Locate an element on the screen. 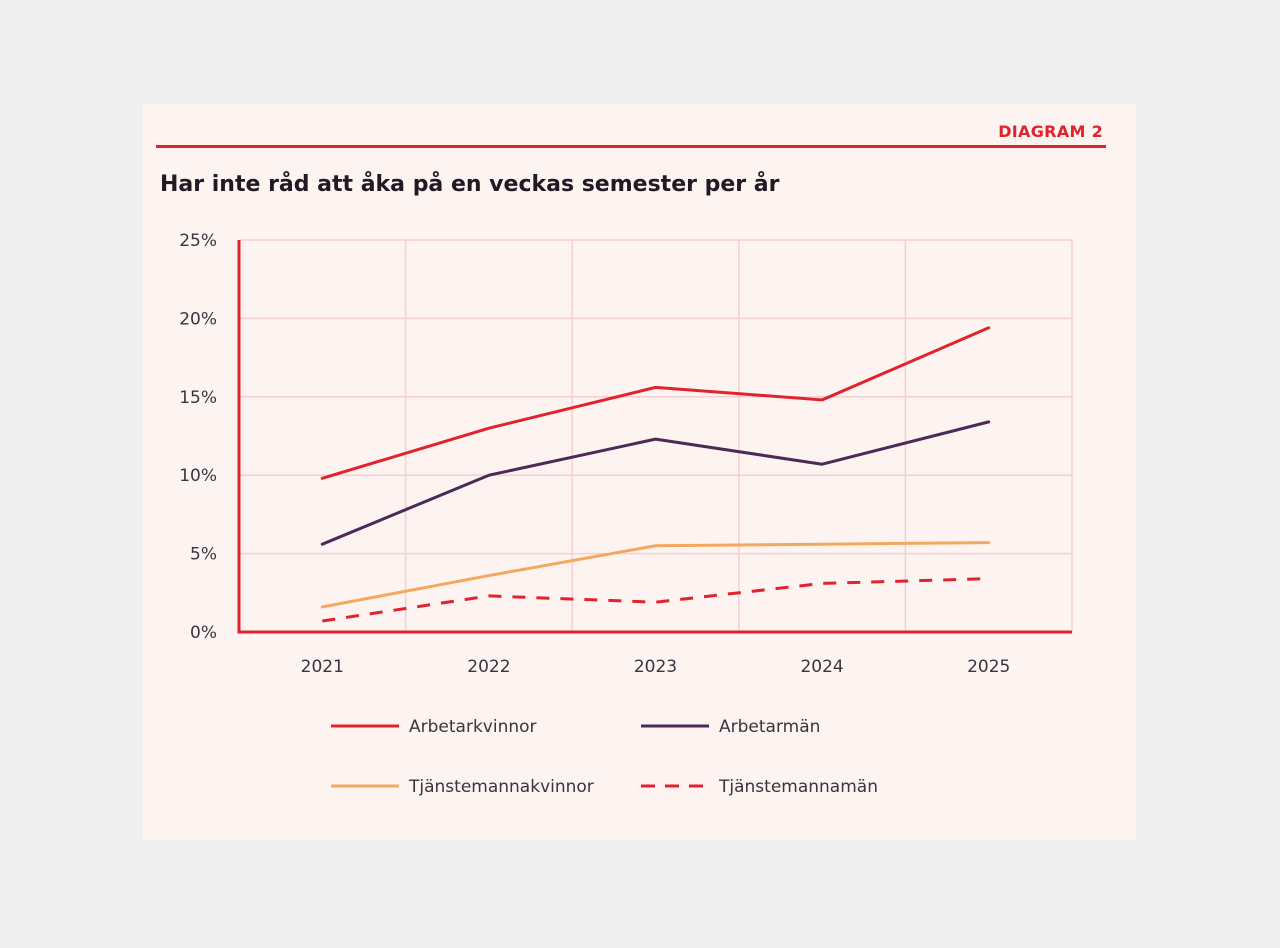 This screenshot has height=948, width=1280. diagram-tag: DIAGRAM 2 is located at coordinates (1050, 131).